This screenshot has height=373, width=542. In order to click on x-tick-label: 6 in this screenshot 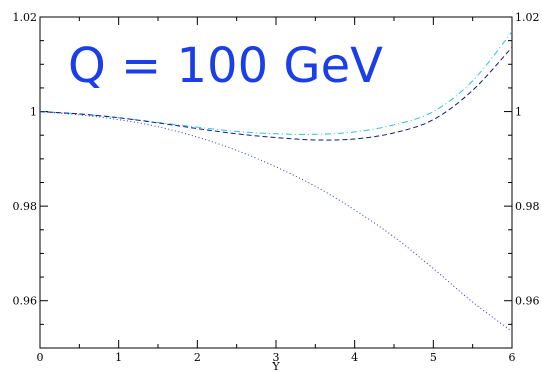, I will do `click(512, 357)`.